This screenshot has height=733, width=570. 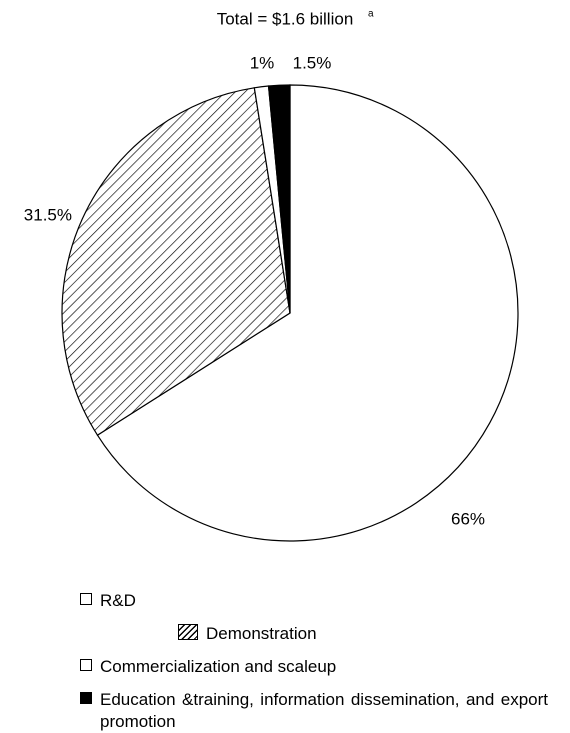 I want to click on chart-title: Total = $1.6 billion, so click(x=285, y=18).